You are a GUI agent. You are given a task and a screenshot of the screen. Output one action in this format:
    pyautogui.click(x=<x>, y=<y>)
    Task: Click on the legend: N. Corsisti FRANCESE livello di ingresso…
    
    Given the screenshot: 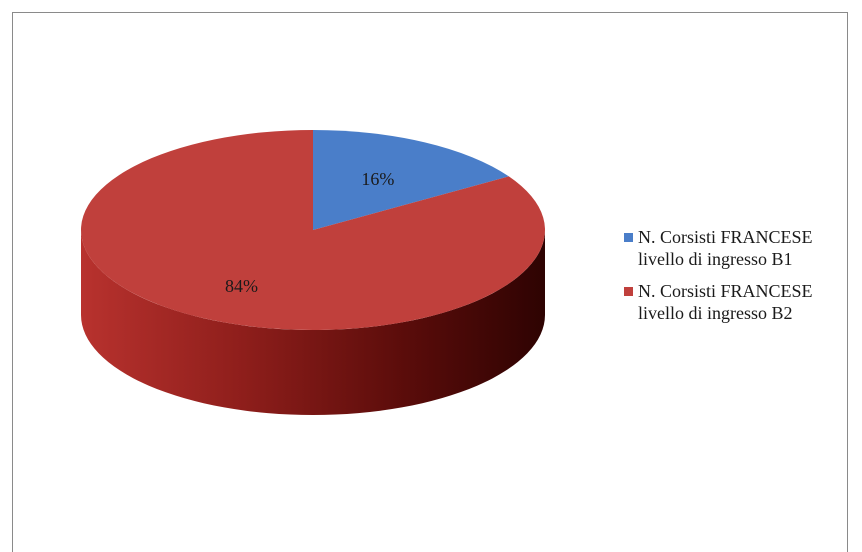 What is the action you would take?
    pyautogui.click(x=739, y=280)
    